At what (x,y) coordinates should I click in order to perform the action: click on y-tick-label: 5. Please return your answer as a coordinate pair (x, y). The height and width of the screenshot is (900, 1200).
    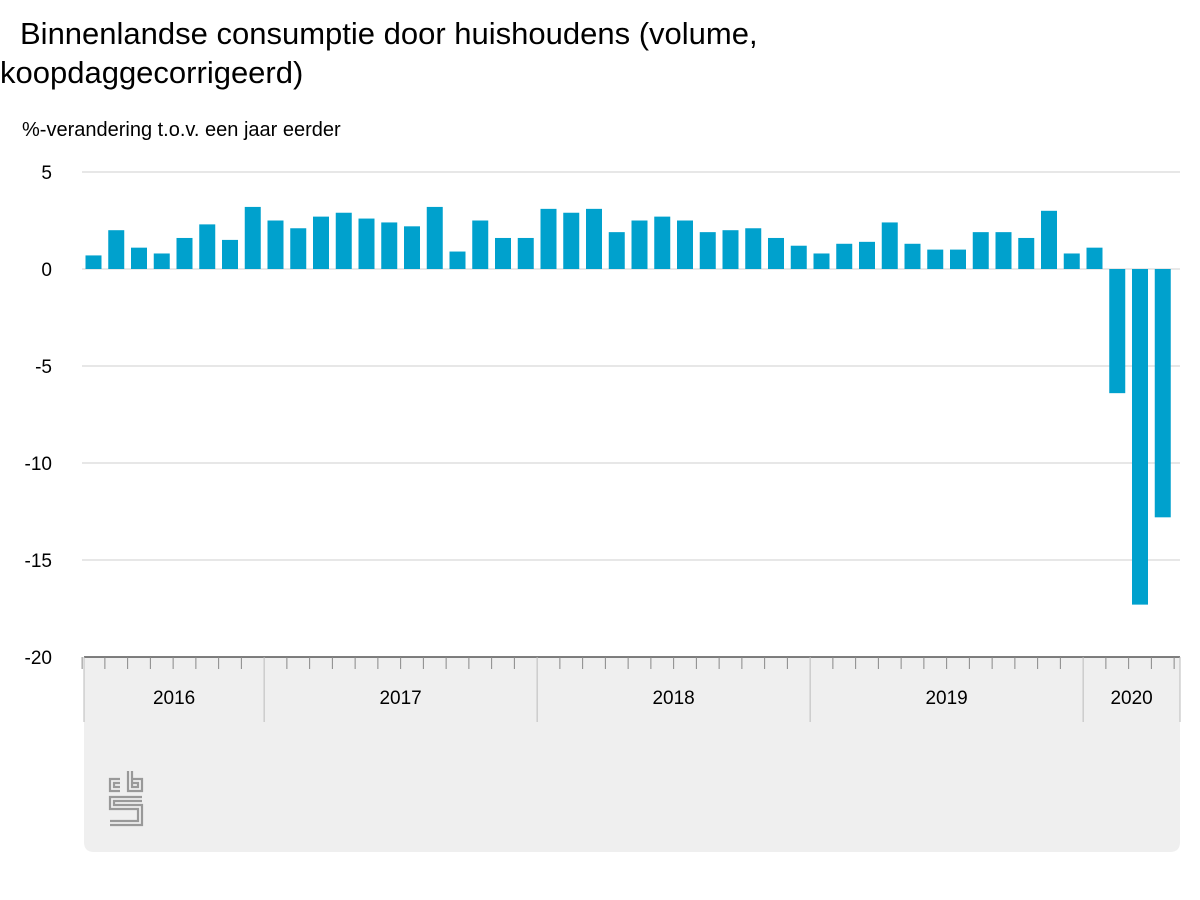
    Looking at the image, I should click on (46, 173).